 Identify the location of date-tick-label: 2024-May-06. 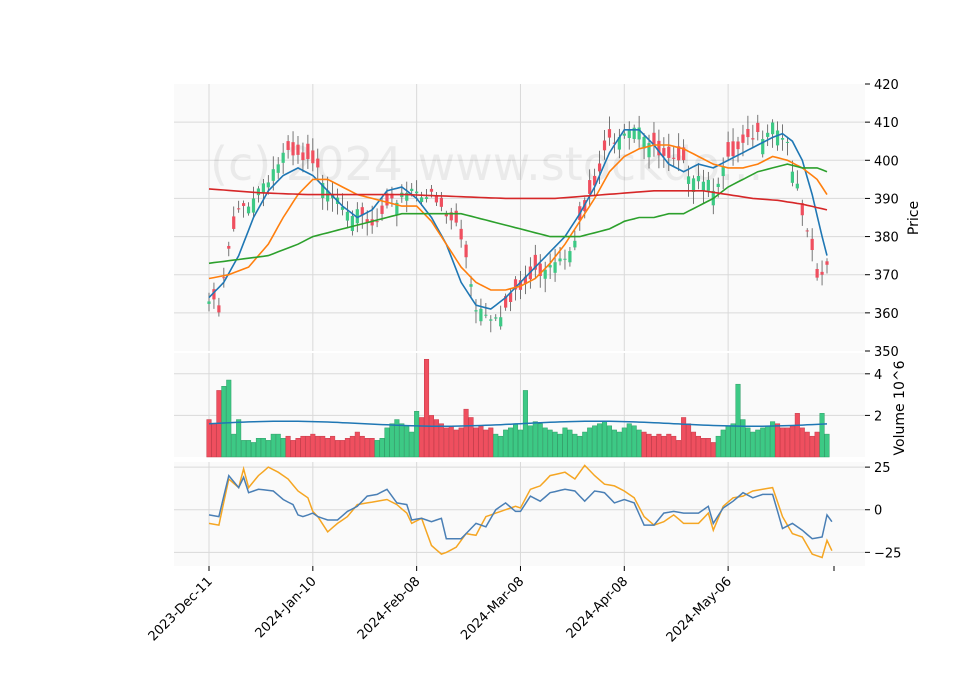
(699, 609).